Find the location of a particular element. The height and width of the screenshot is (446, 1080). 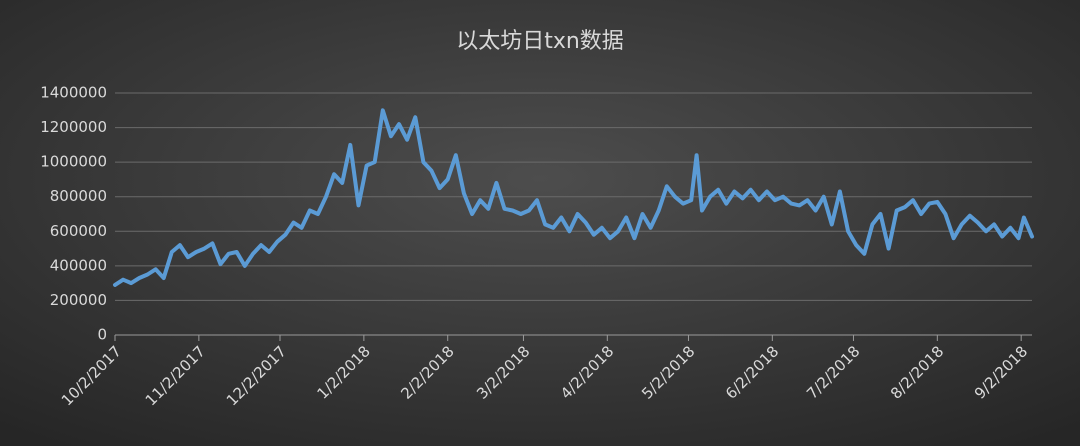

y-tick-label: 800000 is located at coordinates (78, 196).